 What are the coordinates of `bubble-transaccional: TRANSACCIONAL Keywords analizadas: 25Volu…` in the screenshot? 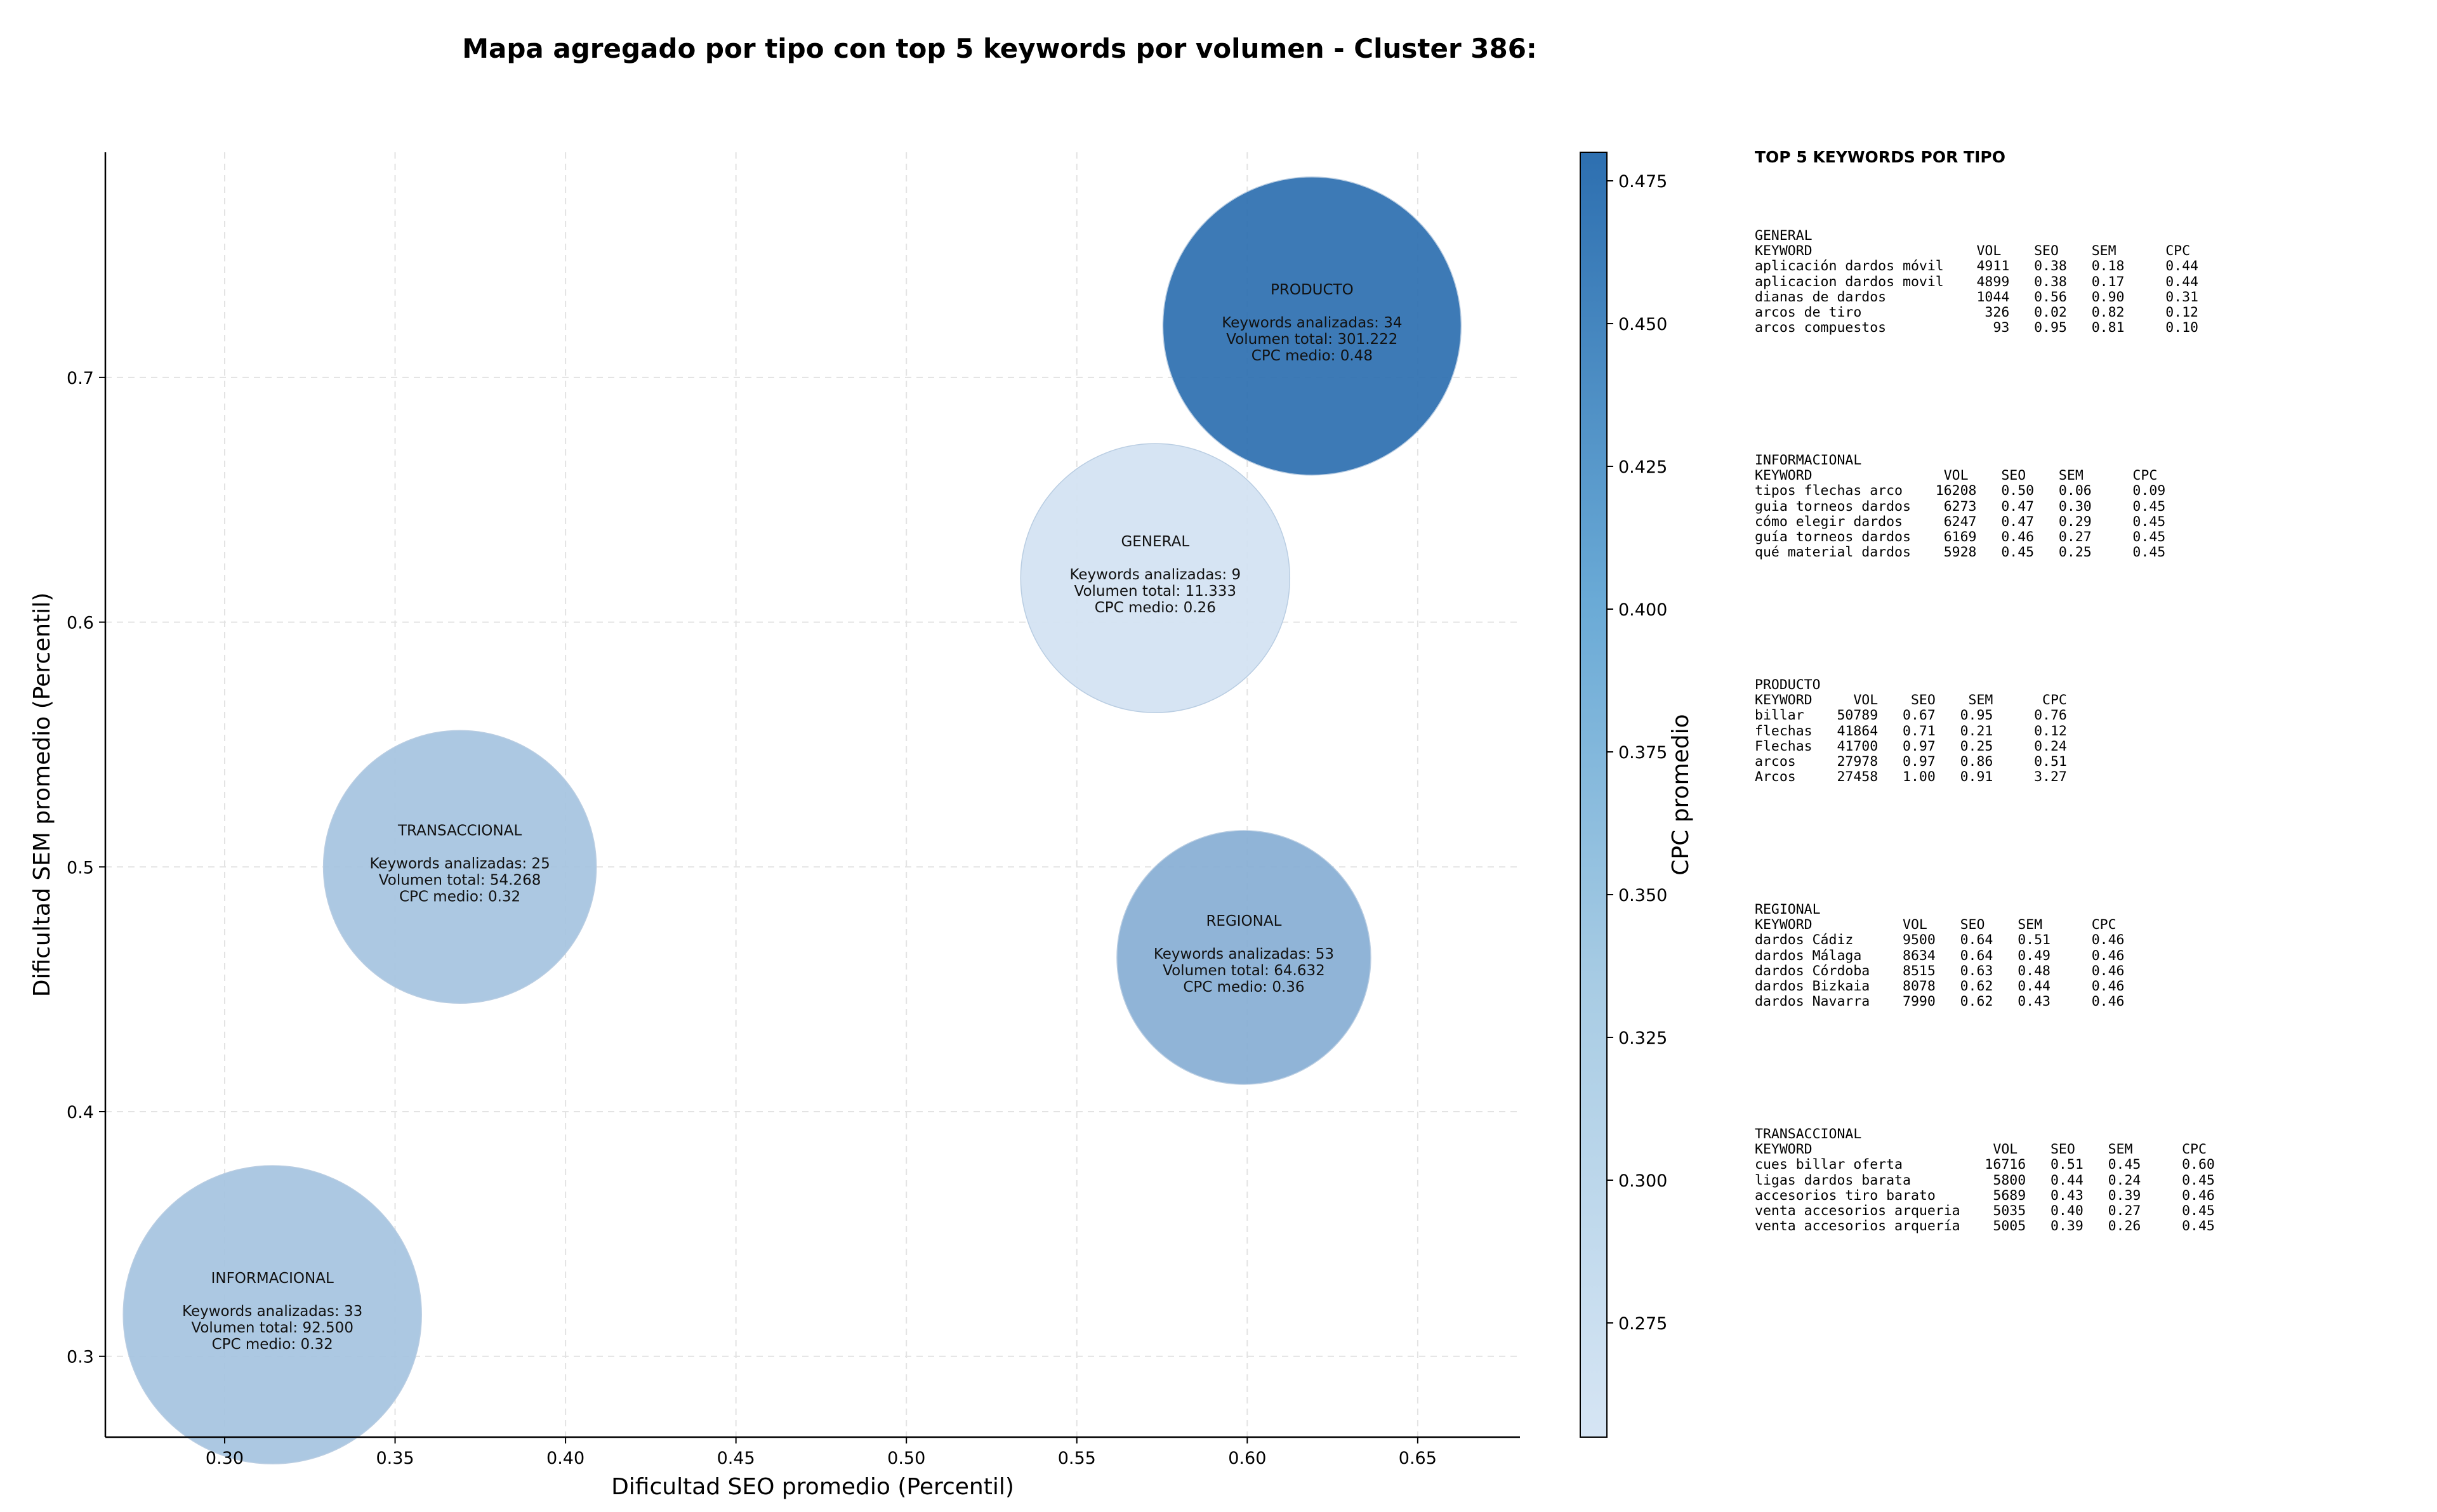 It's located at (459, 867).